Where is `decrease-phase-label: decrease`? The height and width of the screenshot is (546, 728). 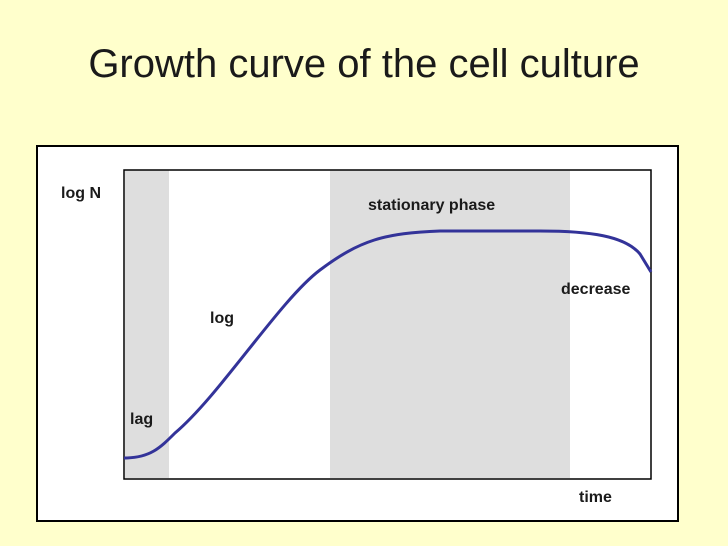 decrease-phase-label: decrease is located at coordinates (595, 289).